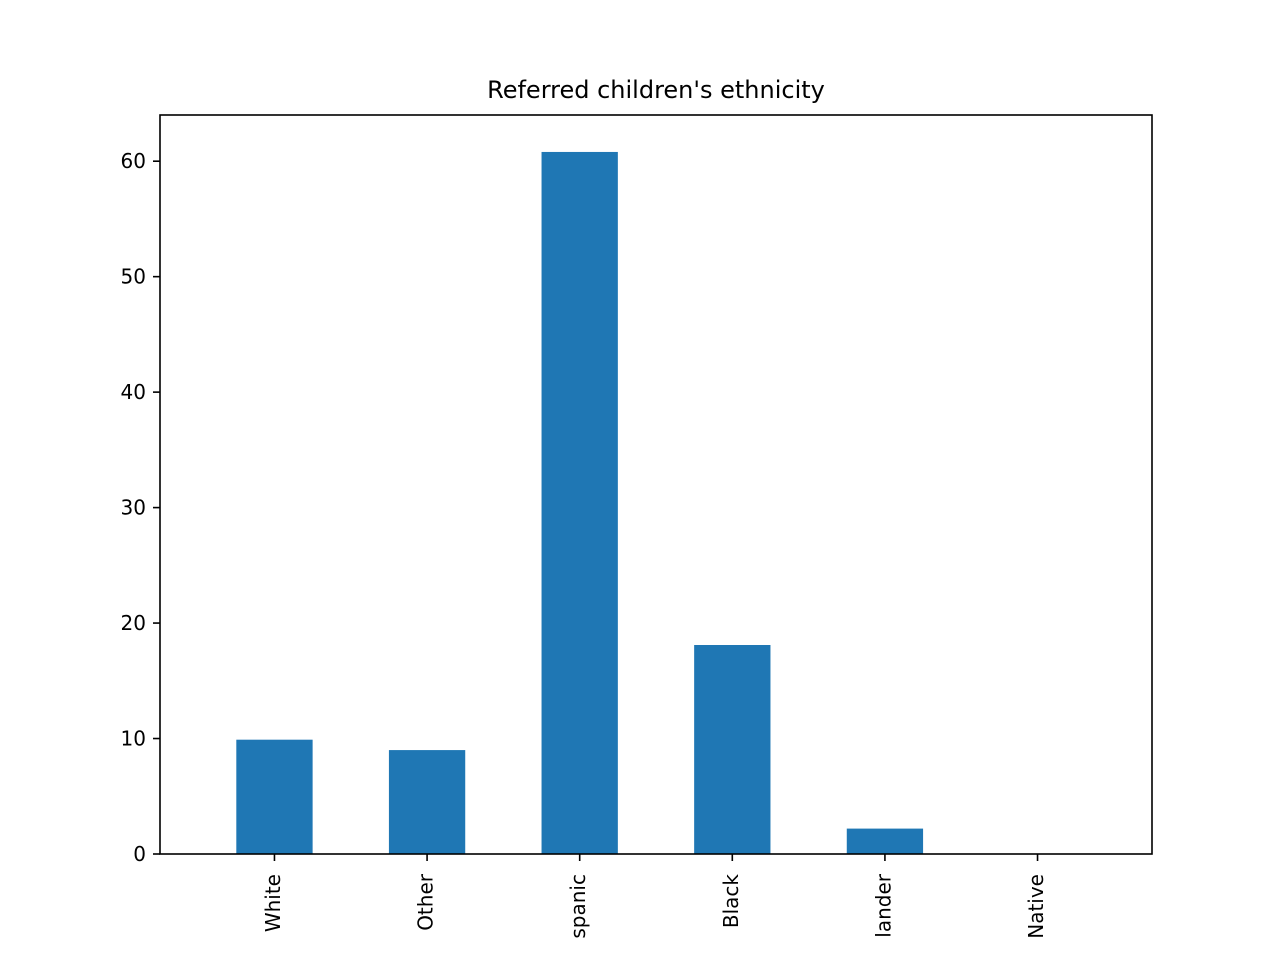 This screenshot has height=960, width=1280. Describe the element at coordinates (133, 392) in the screenshot. I see `y-tick-label: 40` at that location.